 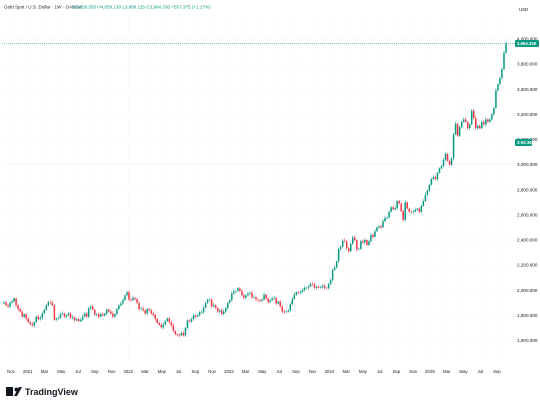 I want to click on tradingview-logo-slash, so click(x=18, y=391).